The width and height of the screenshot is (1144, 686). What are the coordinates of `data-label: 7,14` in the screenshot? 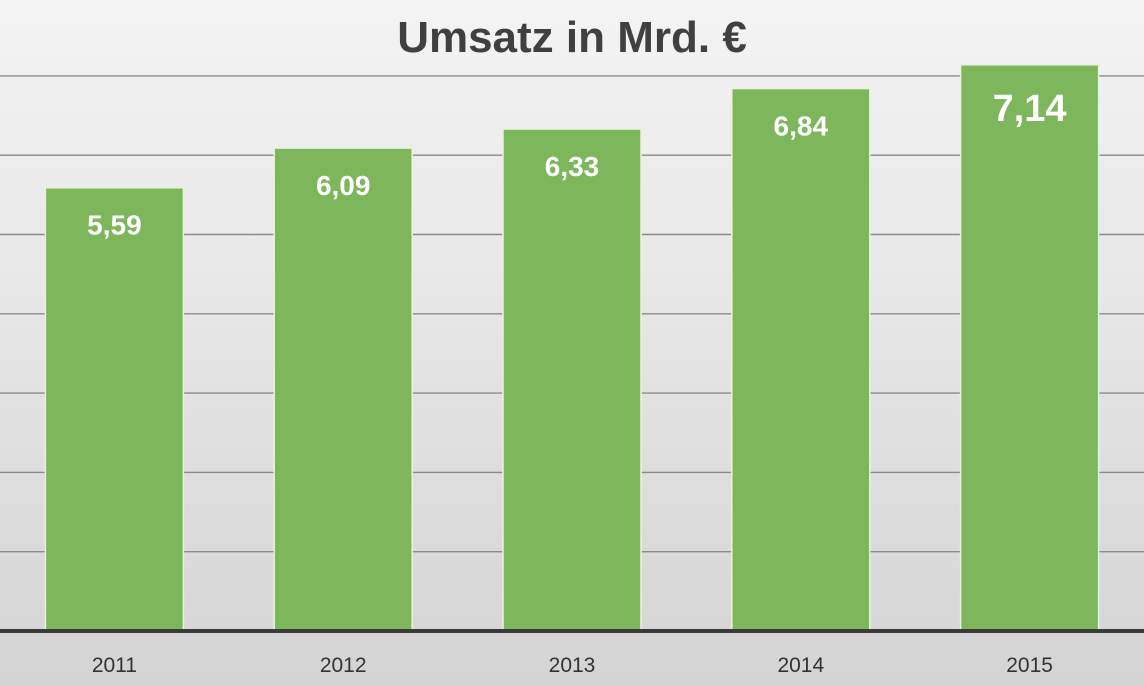 It's located at (1030, 109).